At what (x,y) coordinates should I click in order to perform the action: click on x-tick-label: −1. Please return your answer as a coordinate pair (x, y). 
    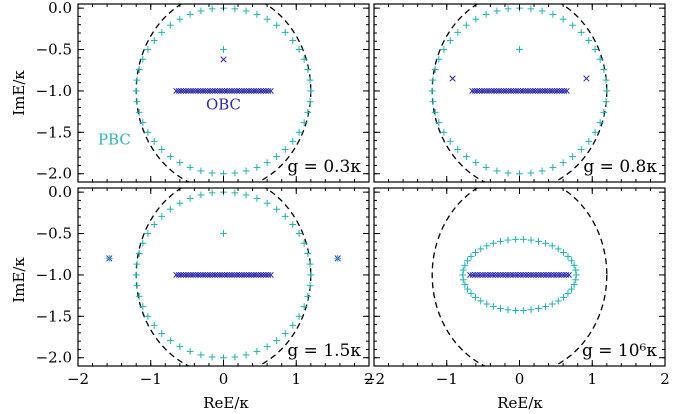
    Looking at the image, I should click on (447, 379).